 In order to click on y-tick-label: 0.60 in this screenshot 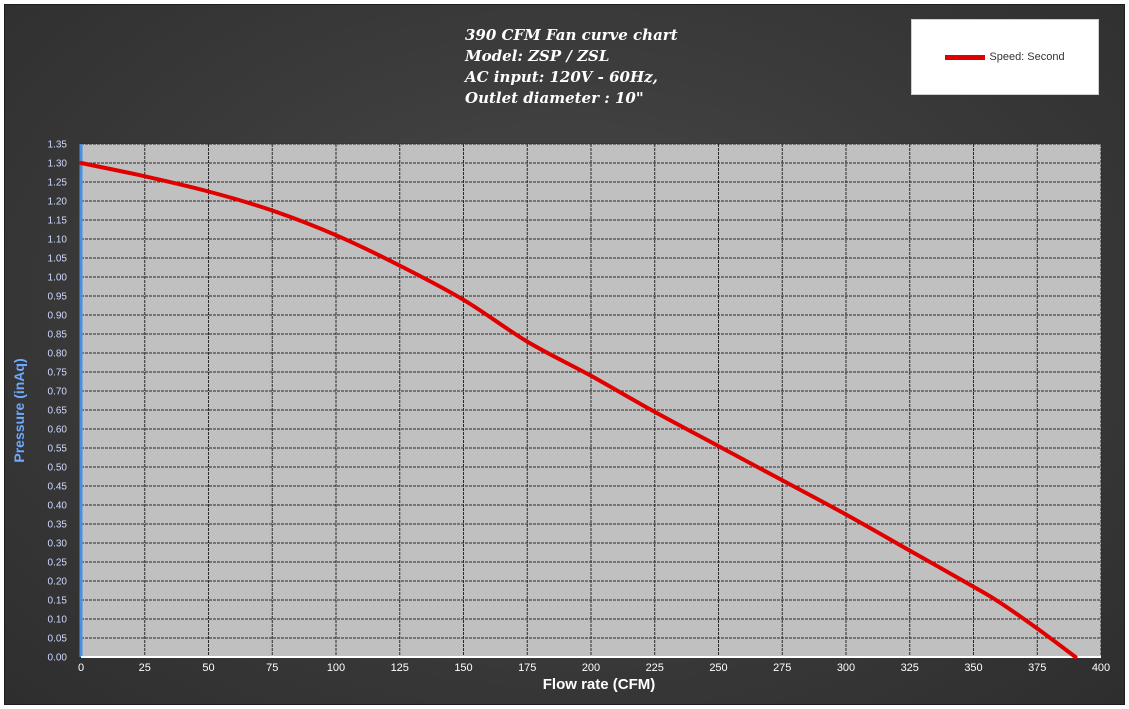, I will do `click(58, 430)`.